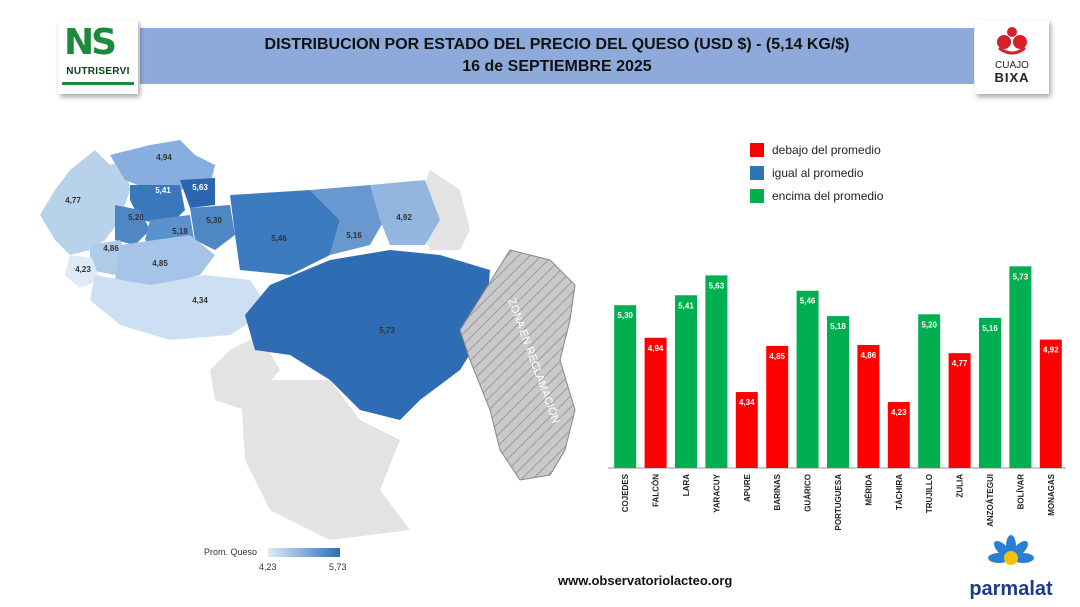 This screenshot has width=1080, height=607. Describe the element at coordinates (404, 217) in the screenshot. I see `map-label-monagas: 4,92` at that location.